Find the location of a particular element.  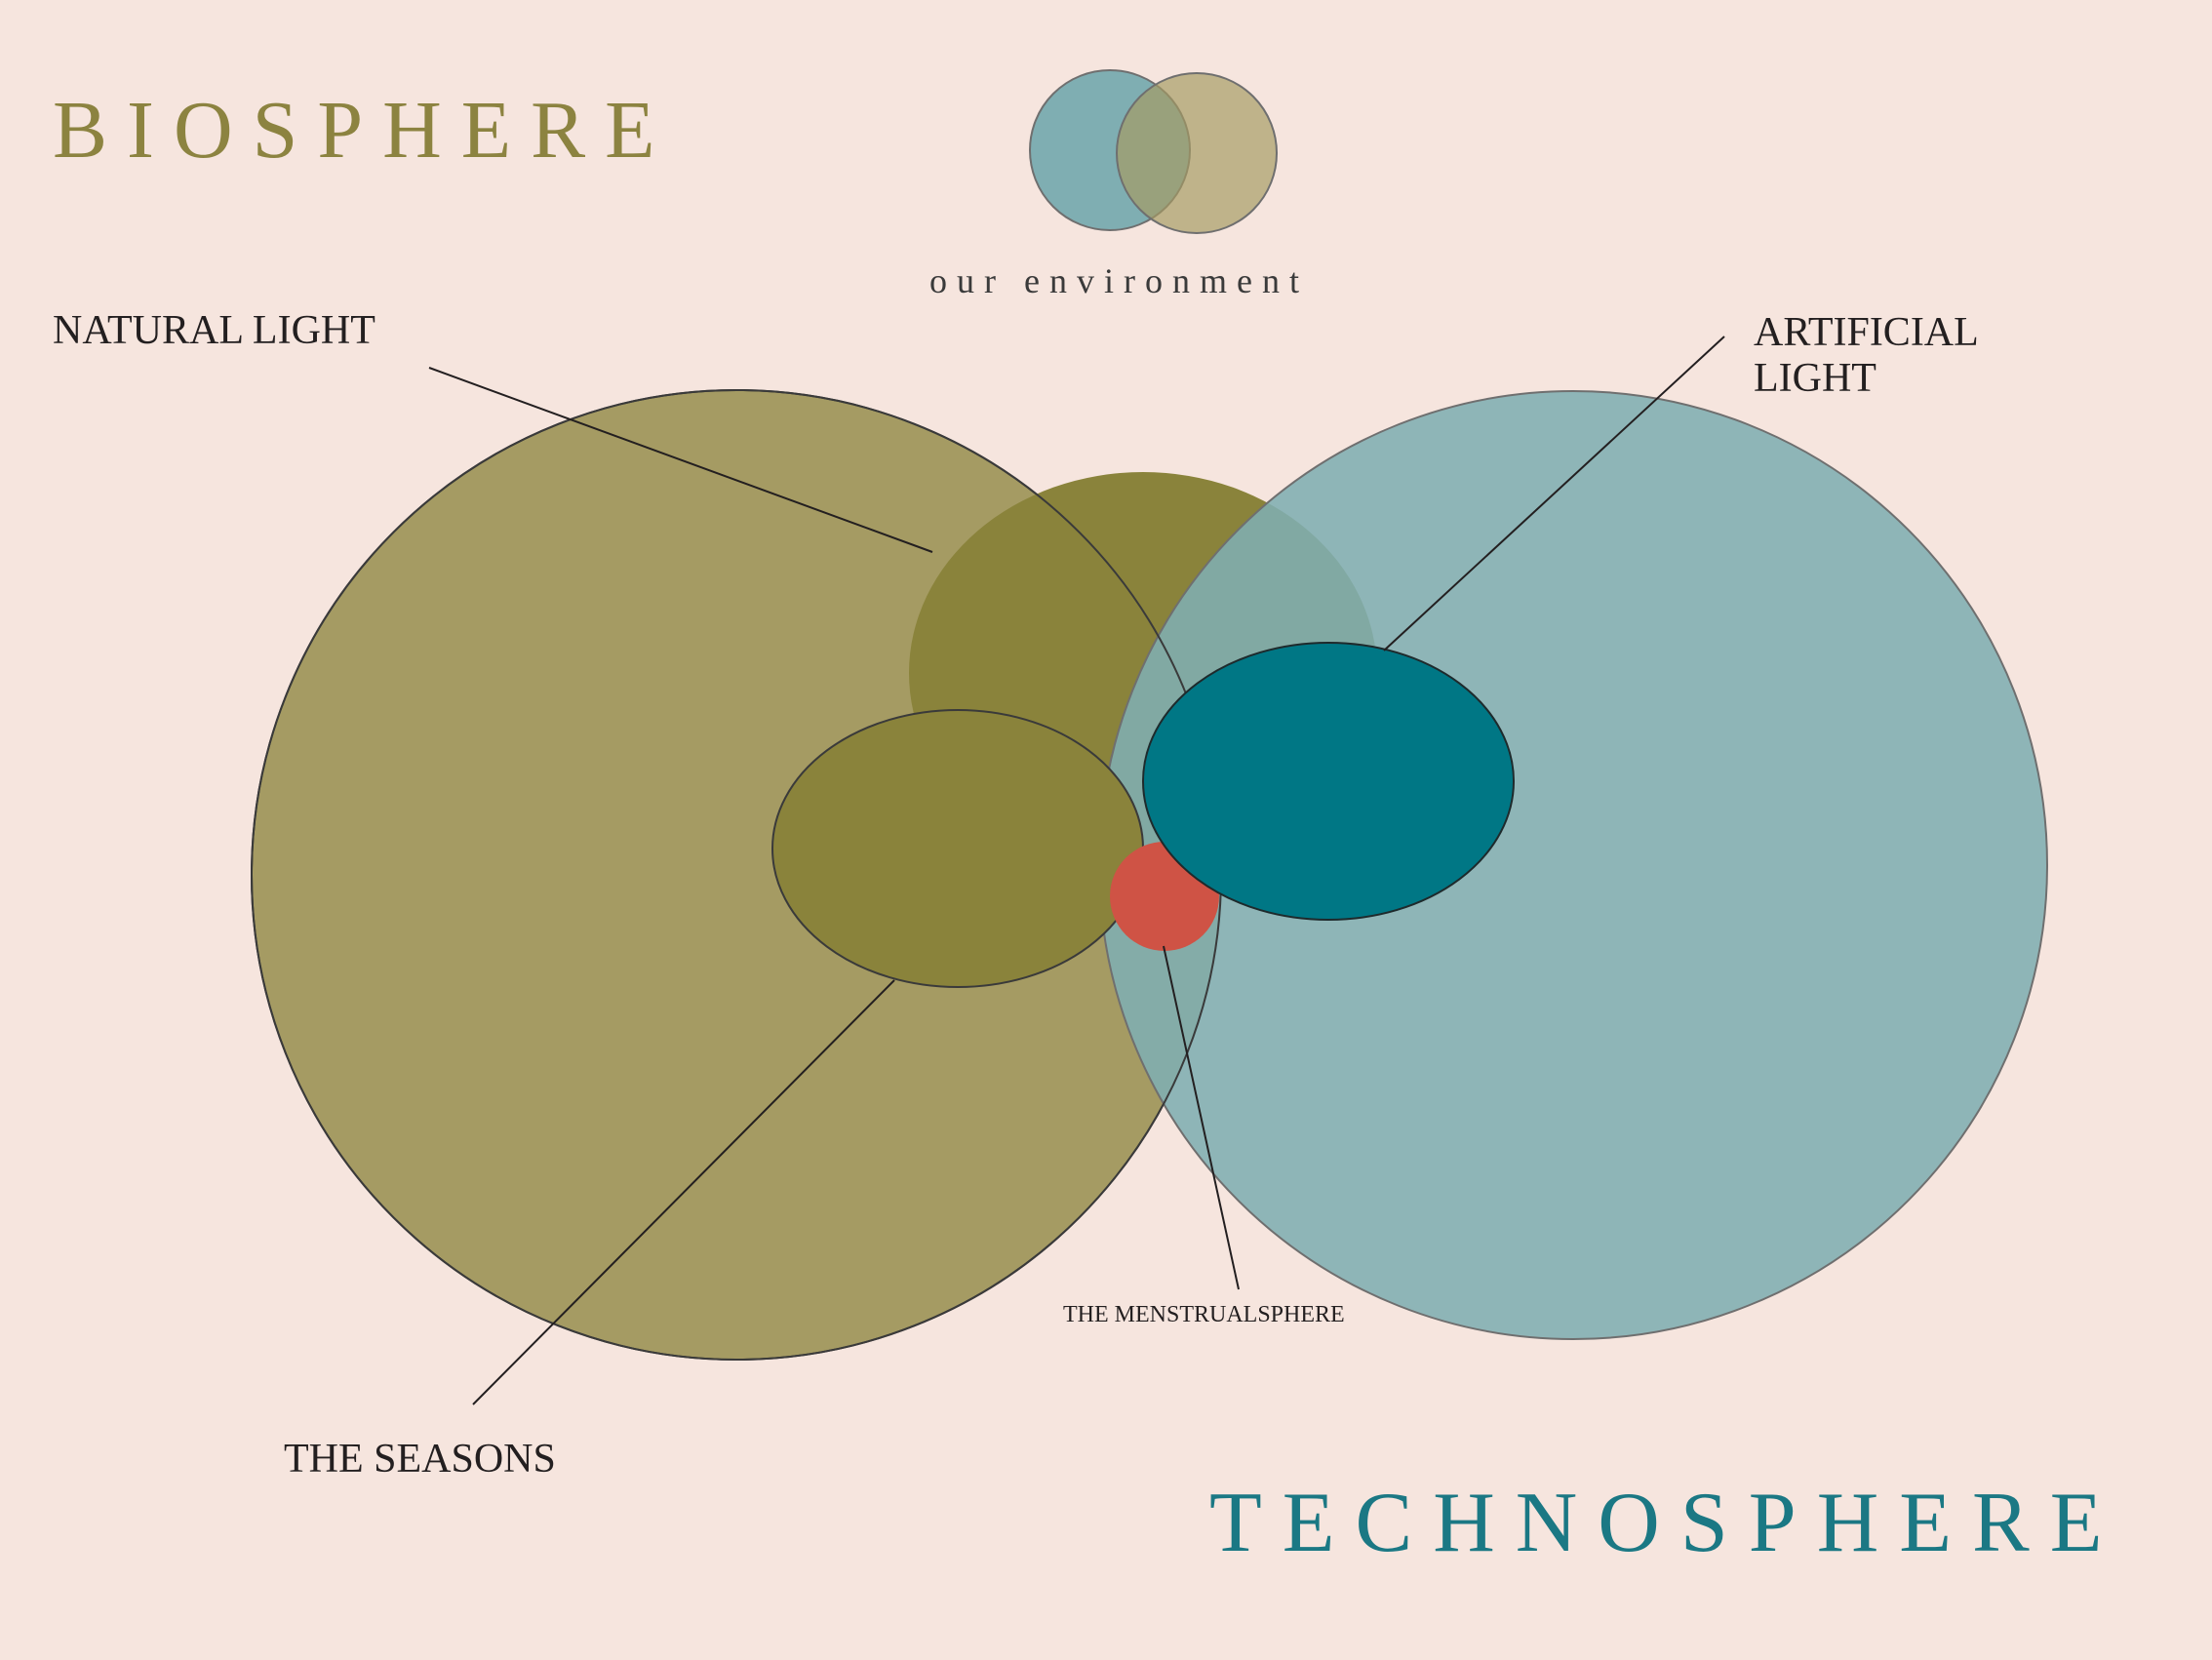

technosphere-title: TECHNOSPHERE is located at coordinates (1666, 1523).